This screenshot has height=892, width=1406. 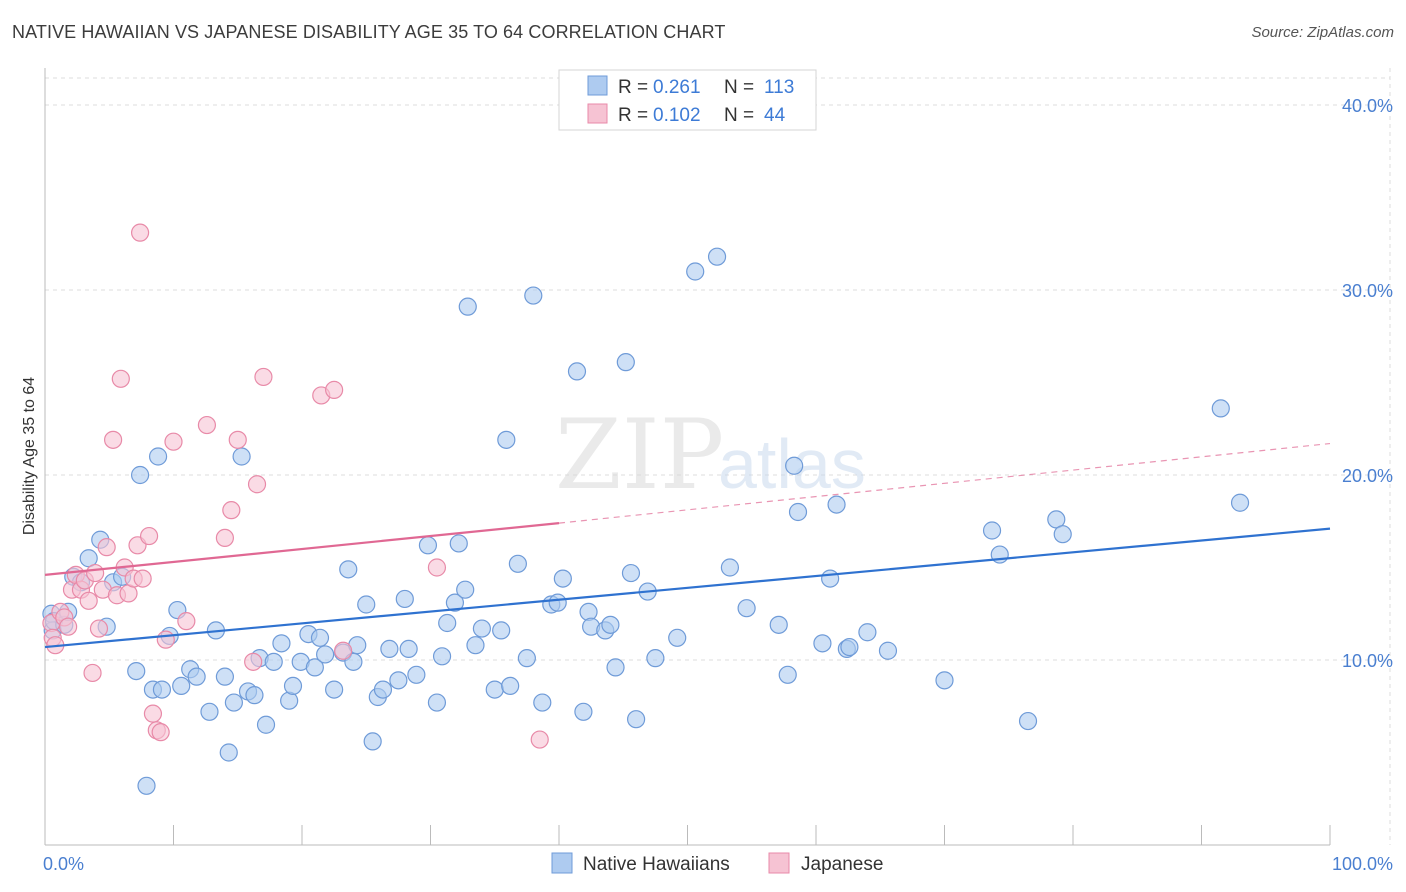 I want to click on chart-source: Source: ZipAtlas.com, so click(x=1322, y=32).